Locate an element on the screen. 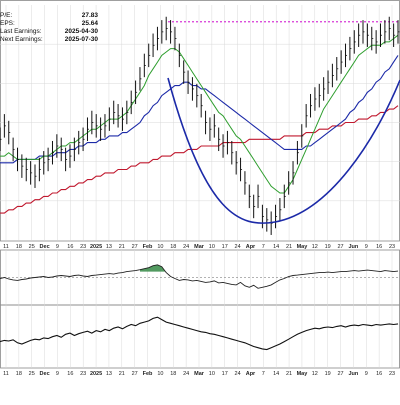 This screenshot has width=400, height=405. stat-last-earnings: Last Earnings: 2025-04-30 is located at coordinates (50, 32).